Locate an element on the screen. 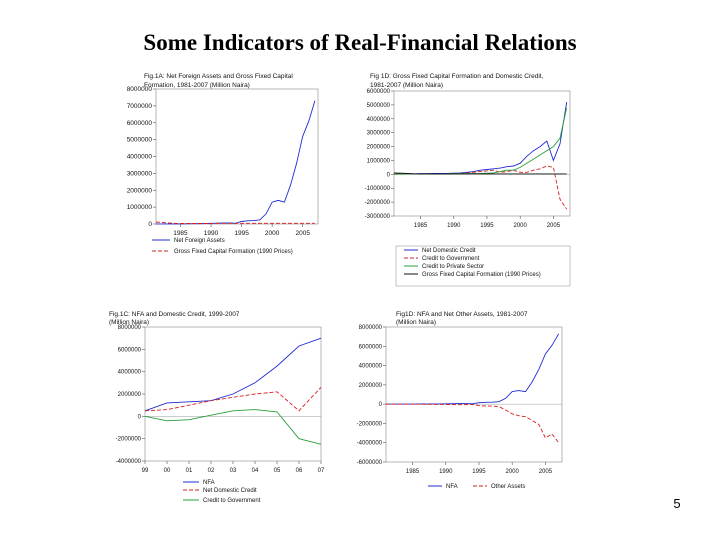 The height and width of the screenshot is (540, 720). x-tick-label: 06 is located at coordinates (299, 471).